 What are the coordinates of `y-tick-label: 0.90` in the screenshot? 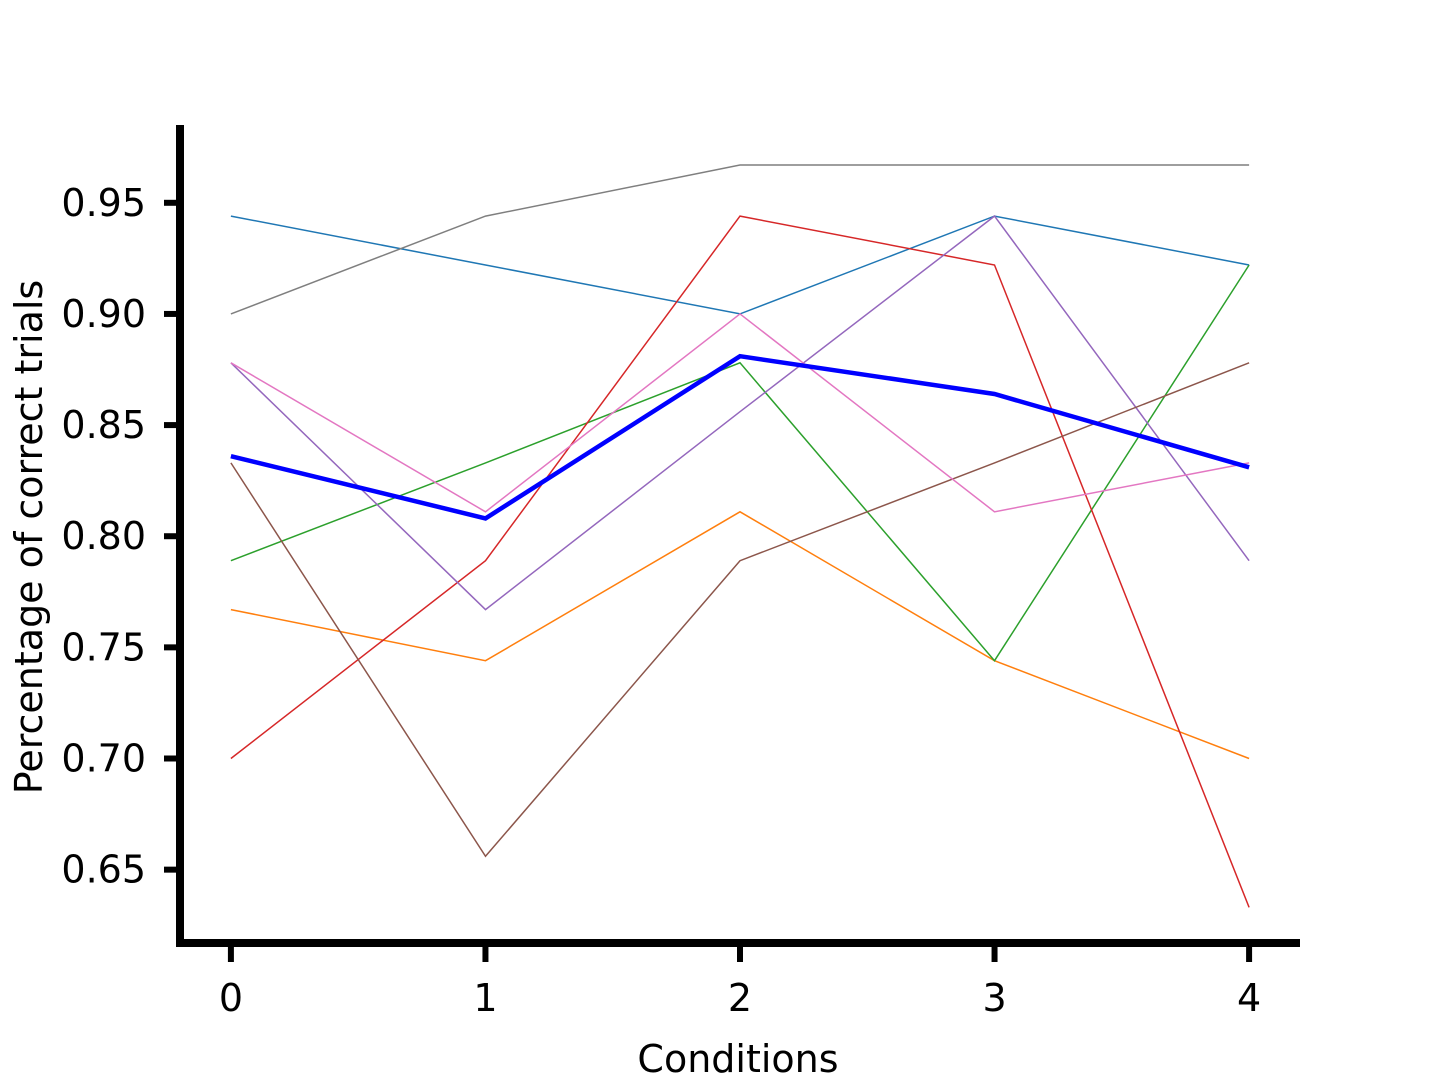 It's located at (103, 314).